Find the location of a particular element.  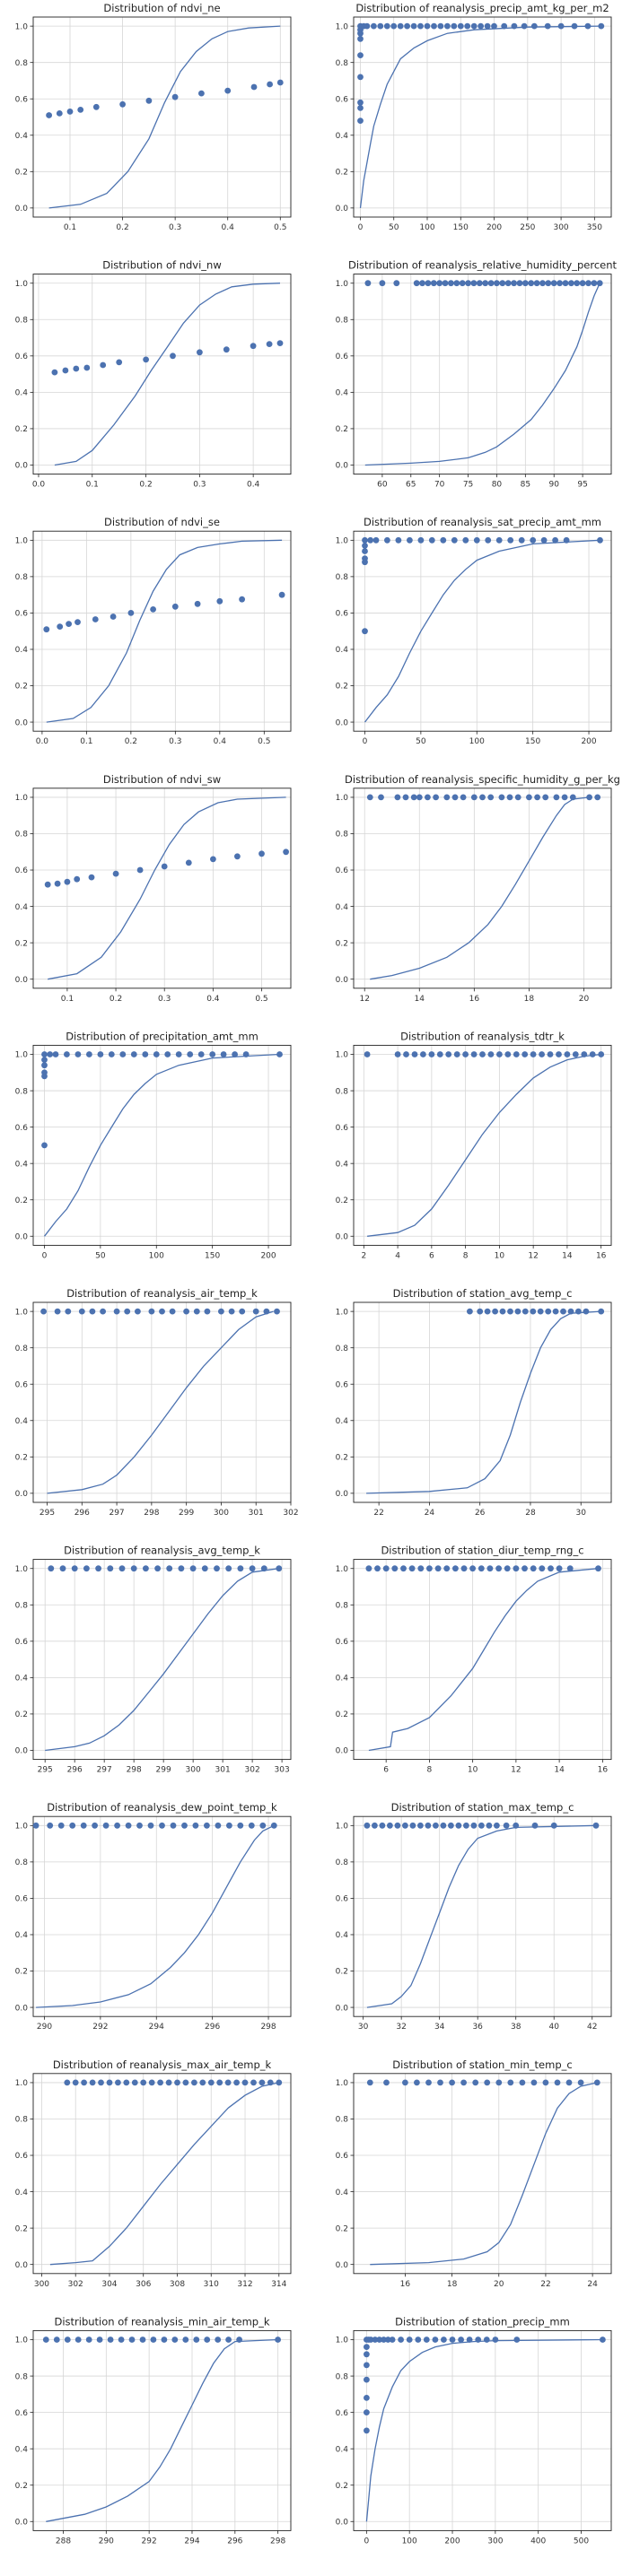

x-tick-label: 308 is located at coordinates (178, 2284).